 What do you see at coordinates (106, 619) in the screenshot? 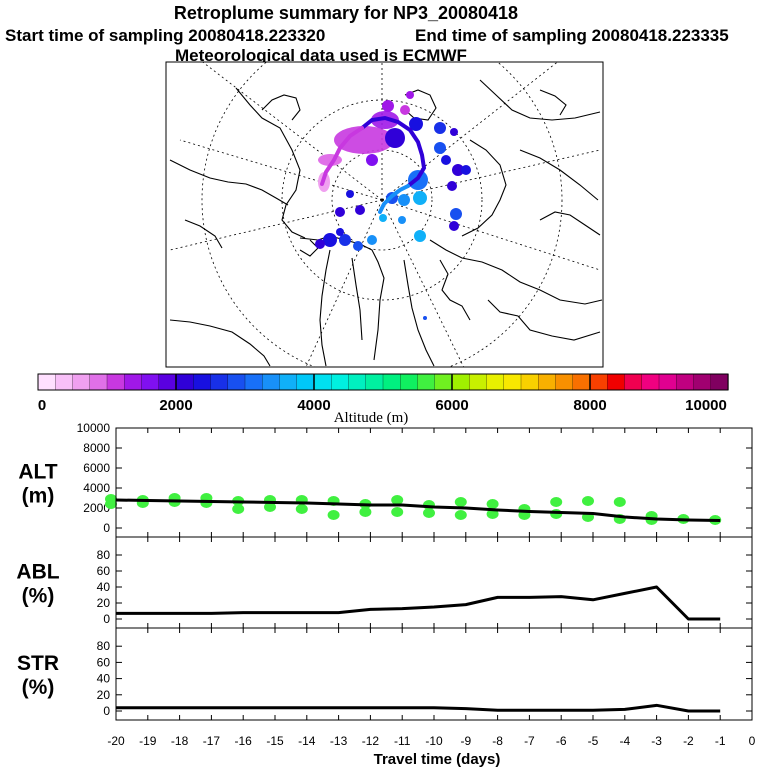
I see `y-tick-label: 0` at bounding box center [106, 619].